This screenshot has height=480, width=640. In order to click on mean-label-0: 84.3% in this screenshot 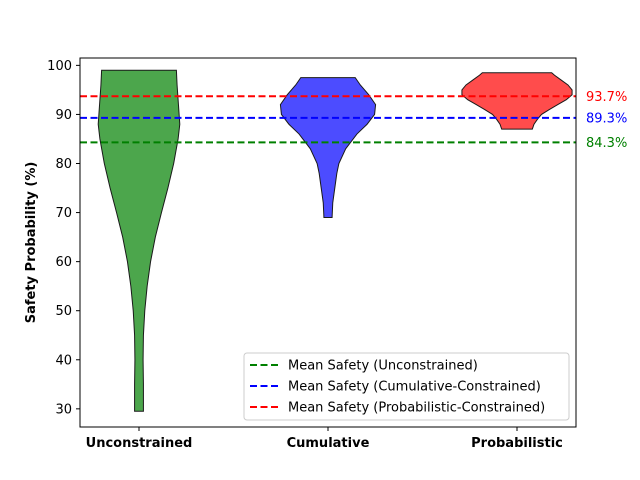, I will do `click(606, 143)`.